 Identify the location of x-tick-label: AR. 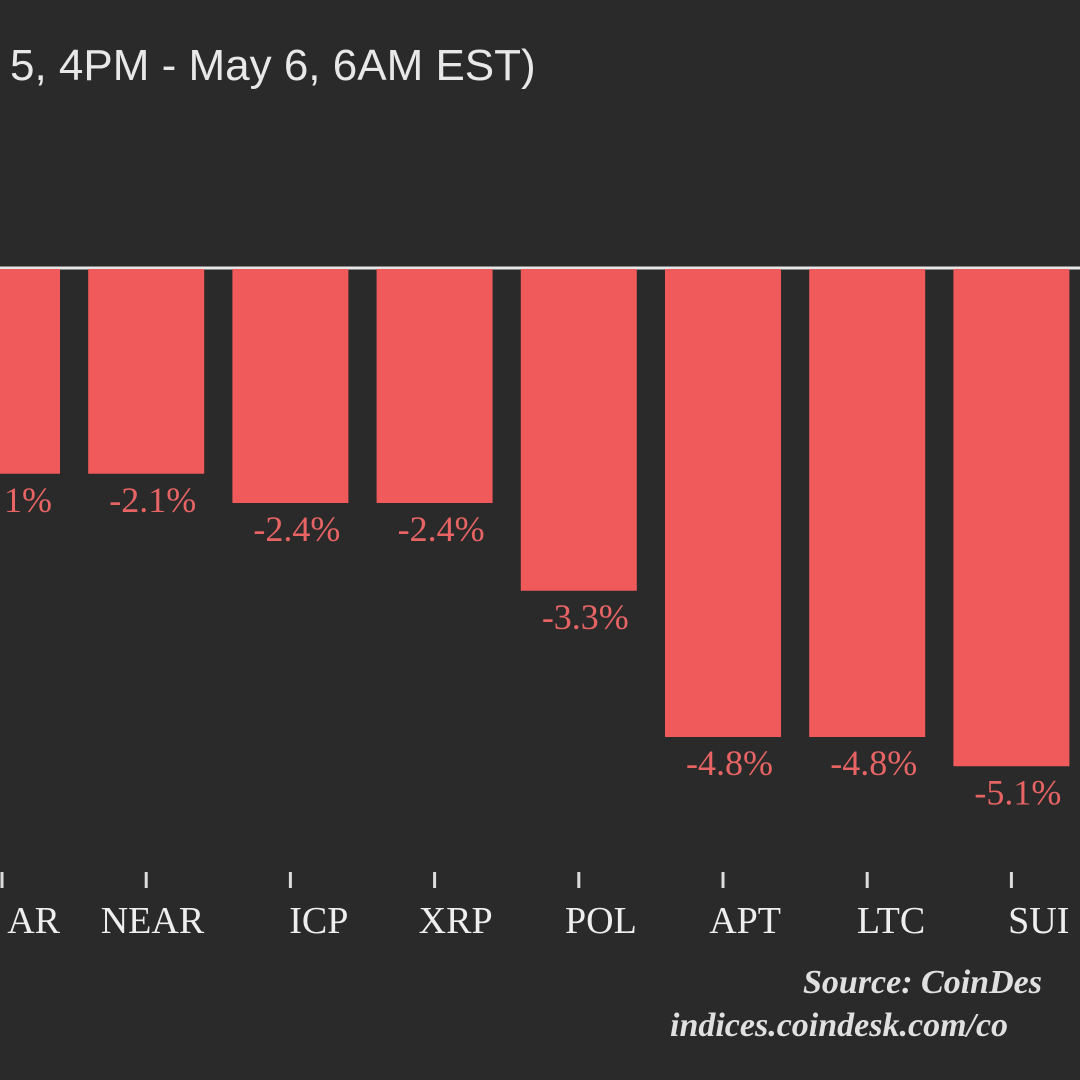
(33, 921).